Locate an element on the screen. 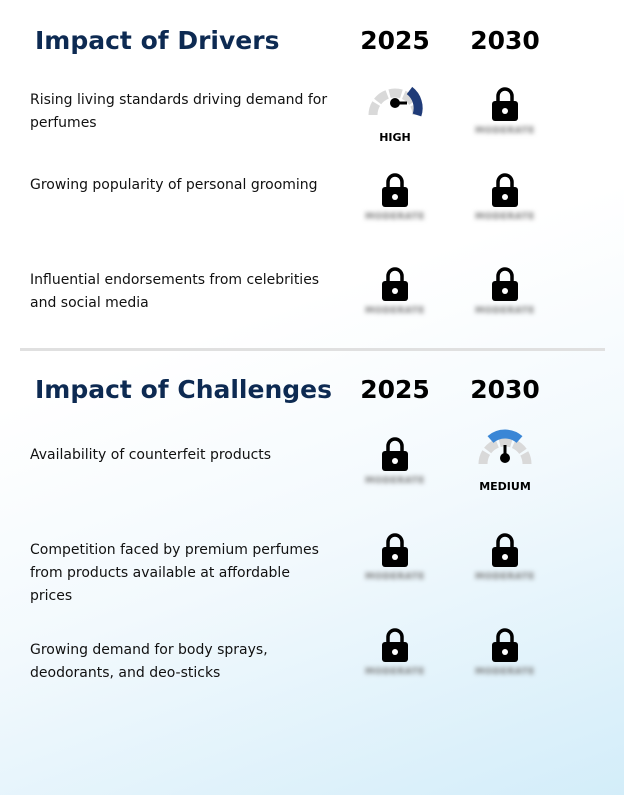 The height and width of the screenshot is (795, 624). challenge-label: Availability of counterfeit products is located at coordinates (151, 455).